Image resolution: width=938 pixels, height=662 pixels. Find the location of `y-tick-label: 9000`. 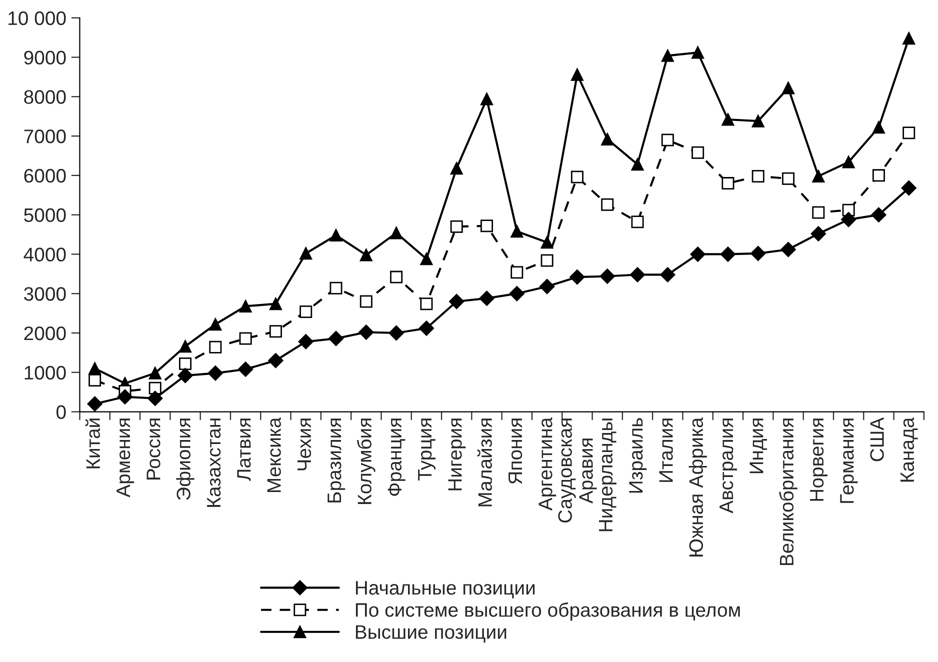

y-tick-label: 9000 is located at coordinates (45, 57).